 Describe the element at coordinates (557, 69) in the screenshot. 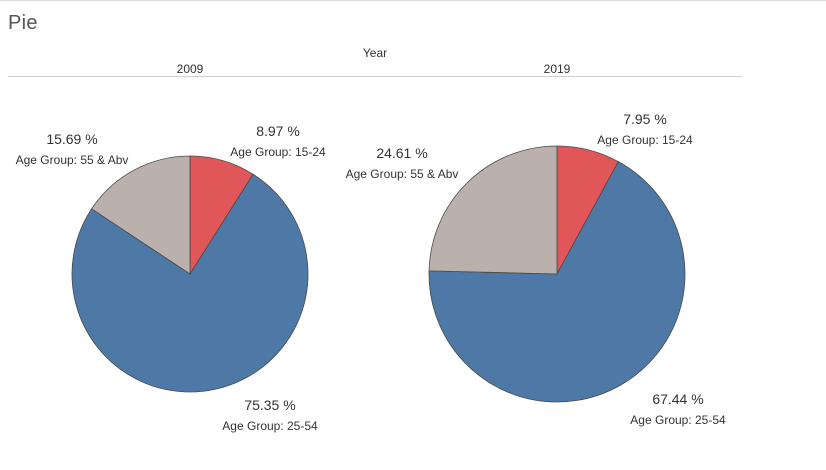

I see `pane-label-2019: 2019` at that location.